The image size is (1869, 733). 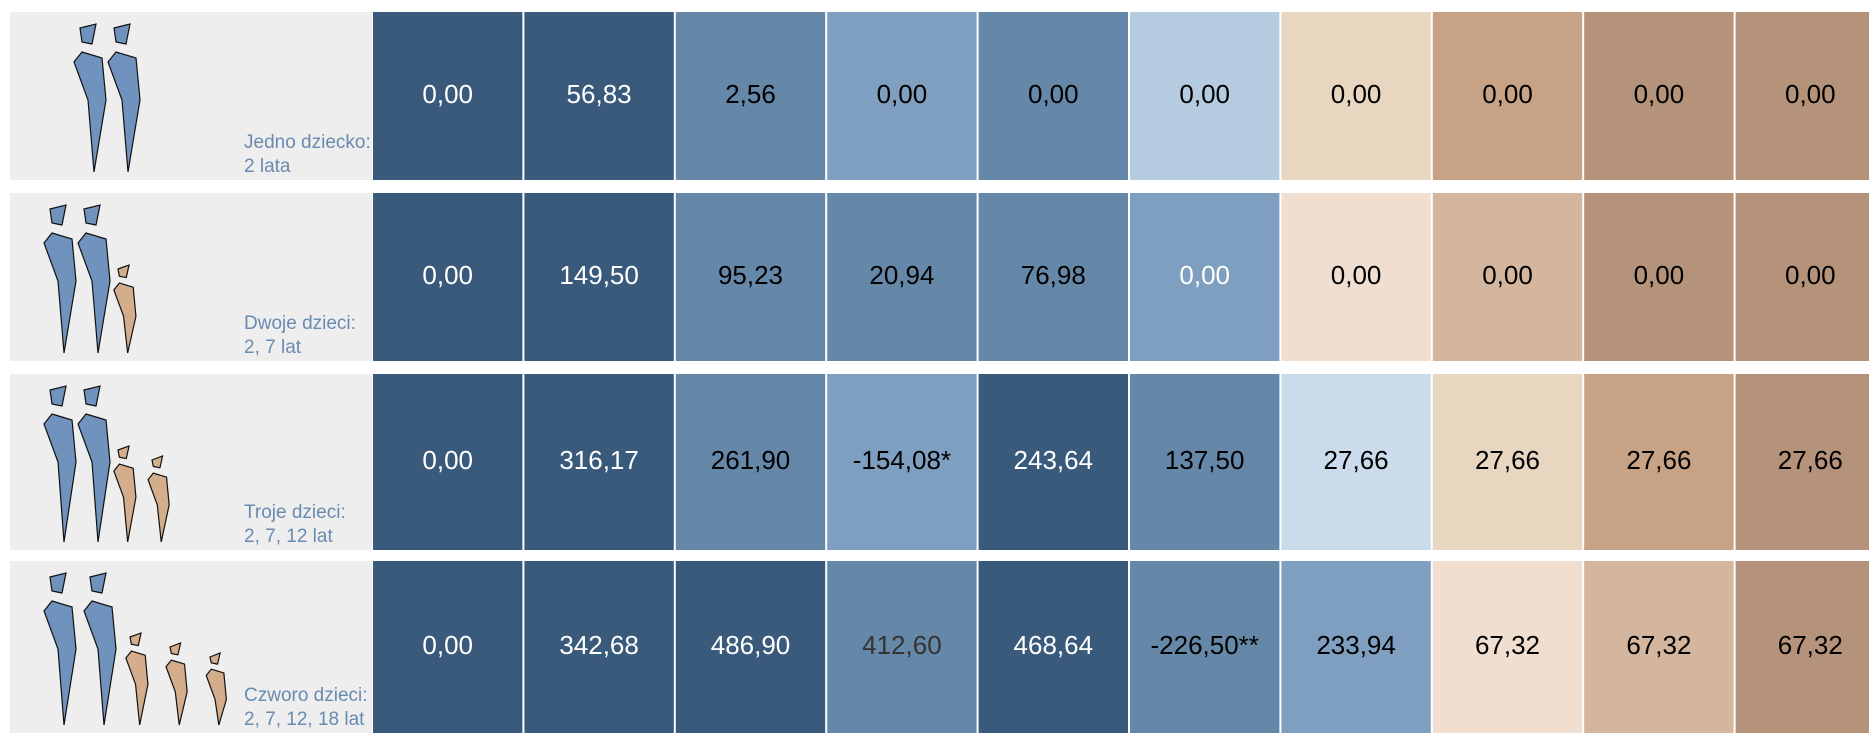 I want to click on cell-value: -226,50**, so click(x=1204, y=645).